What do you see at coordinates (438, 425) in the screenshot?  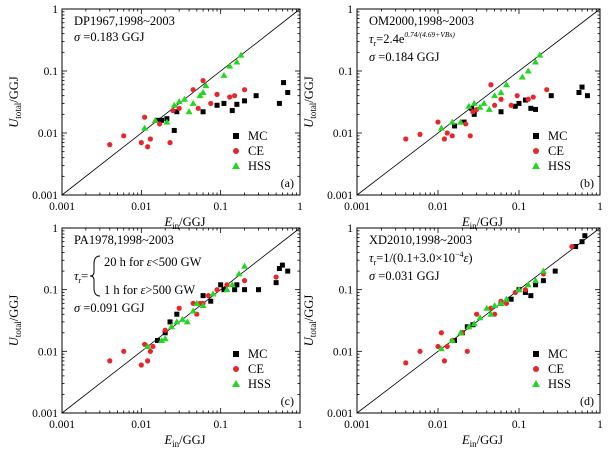 I see `x-tick-label: 0.01` at bounding box center [438, 425].